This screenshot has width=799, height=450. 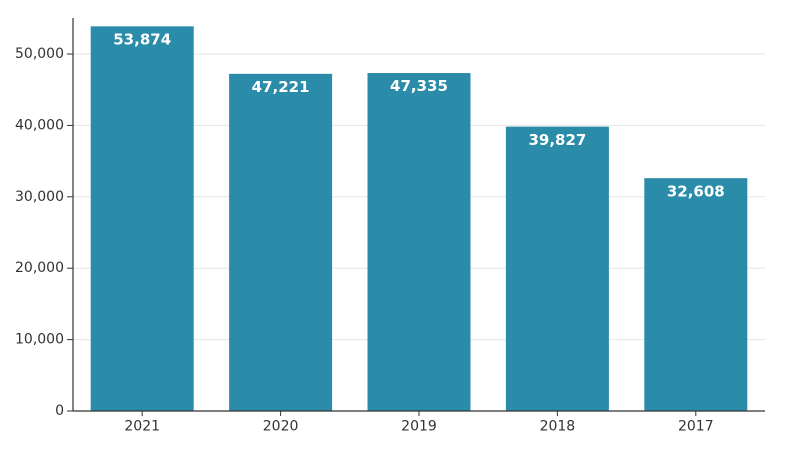 What do you see at coordinates (419, 427) in the screenshot?
I see `x-tick-label-2019: 2019` at bounding box center [419, 427].